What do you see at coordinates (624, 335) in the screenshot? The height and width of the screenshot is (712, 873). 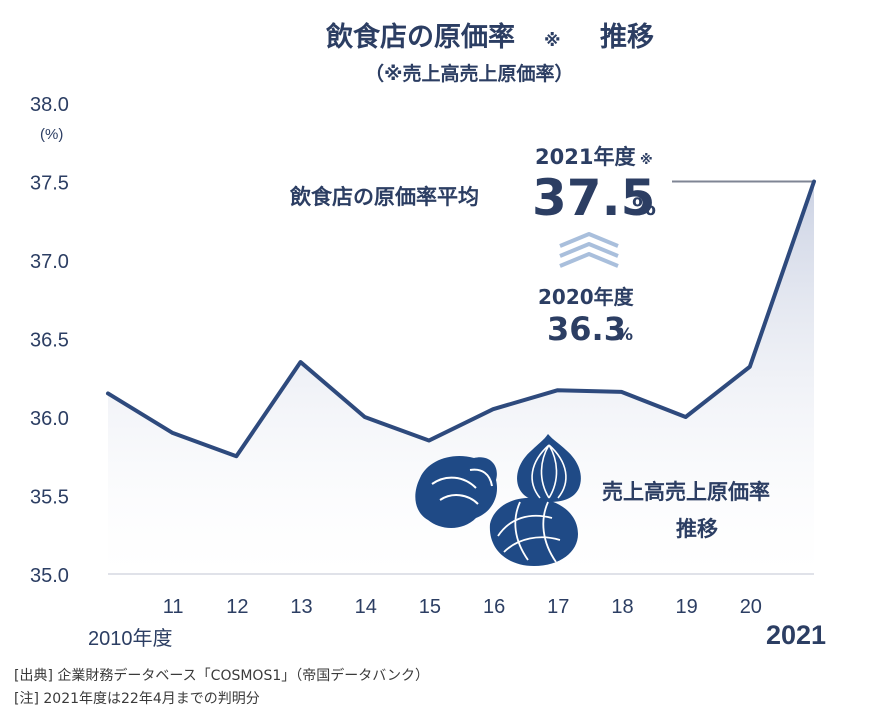 I see `previous-unit: %` at bounding box center [624, 335].